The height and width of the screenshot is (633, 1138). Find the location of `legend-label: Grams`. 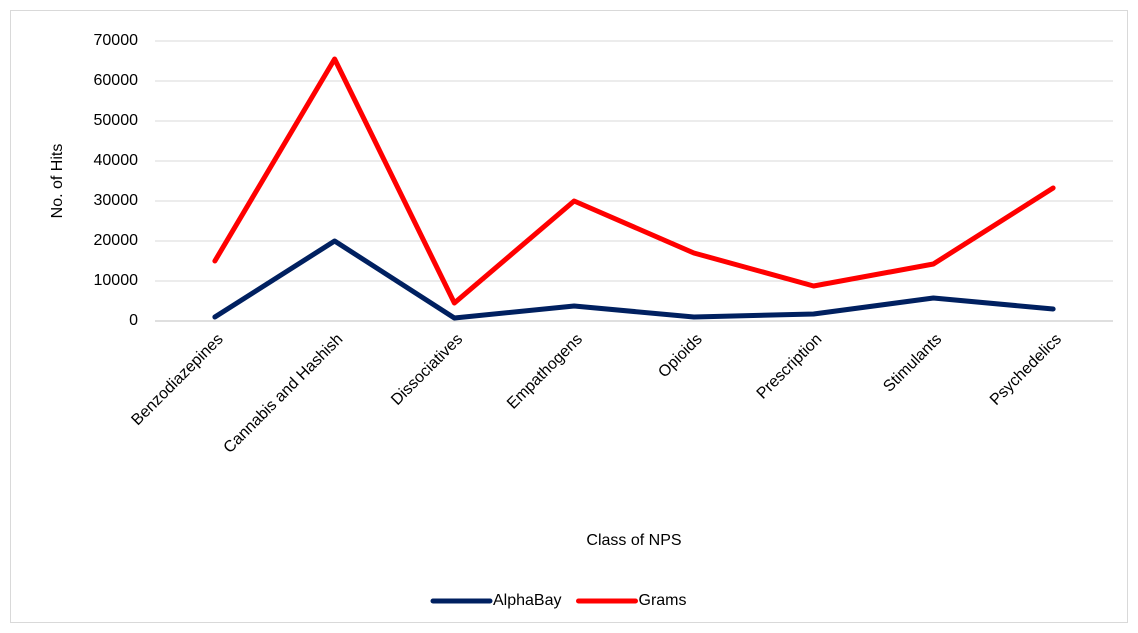

legend-label: Grams is located at coordinates (663, 600).